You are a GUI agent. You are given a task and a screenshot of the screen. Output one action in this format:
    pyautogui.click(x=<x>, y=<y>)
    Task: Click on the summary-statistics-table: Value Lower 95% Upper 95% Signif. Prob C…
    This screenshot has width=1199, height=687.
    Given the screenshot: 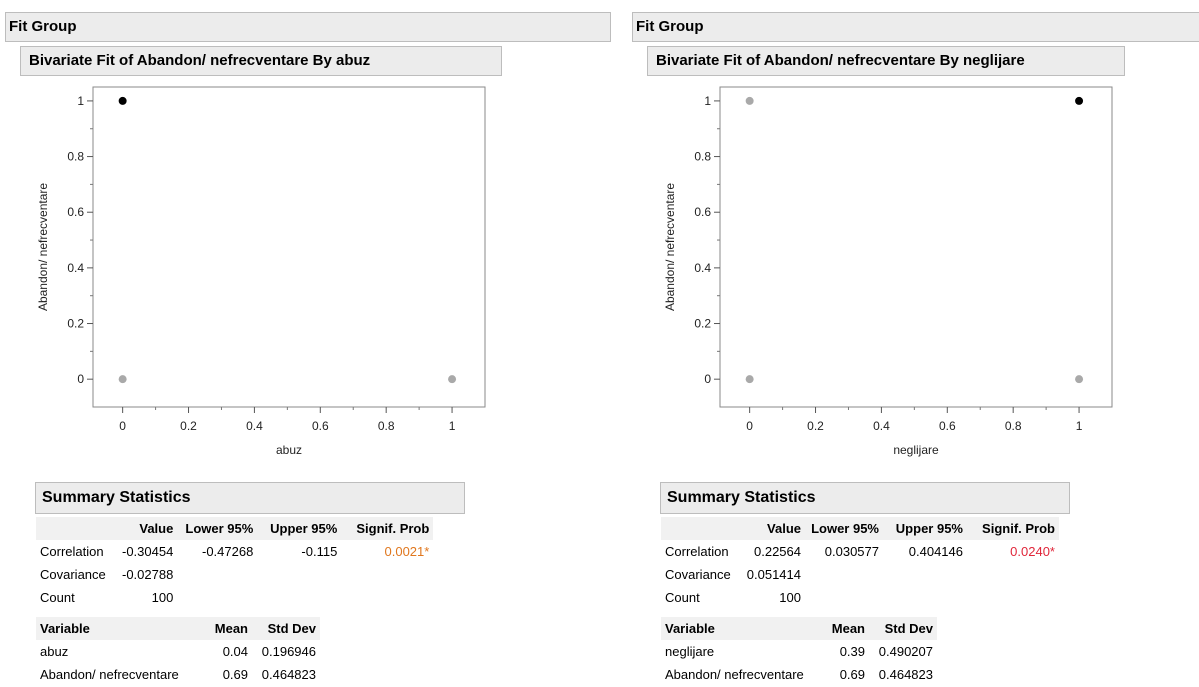 What is the action you would take?
    pyautogui.click(x=860, y=563)
    